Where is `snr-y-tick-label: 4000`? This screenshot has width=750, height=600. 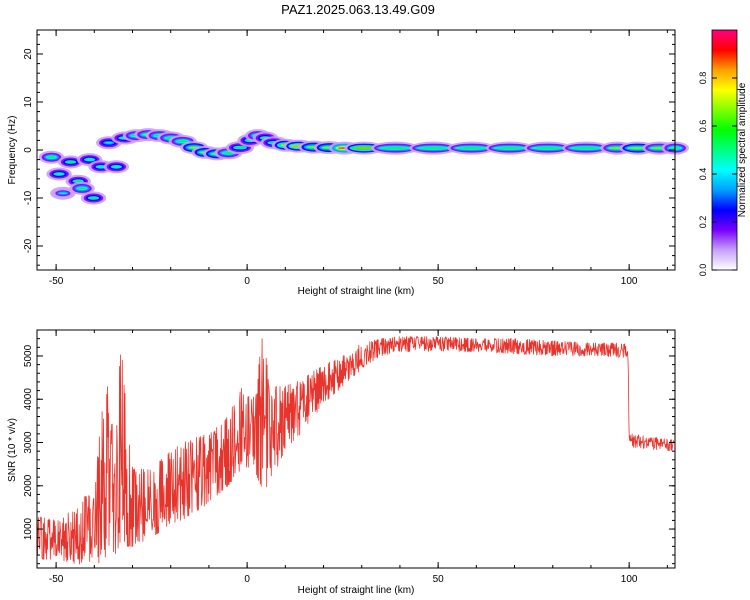 snr-y-tick-label: 4000 is located at coordinates (28, 399).